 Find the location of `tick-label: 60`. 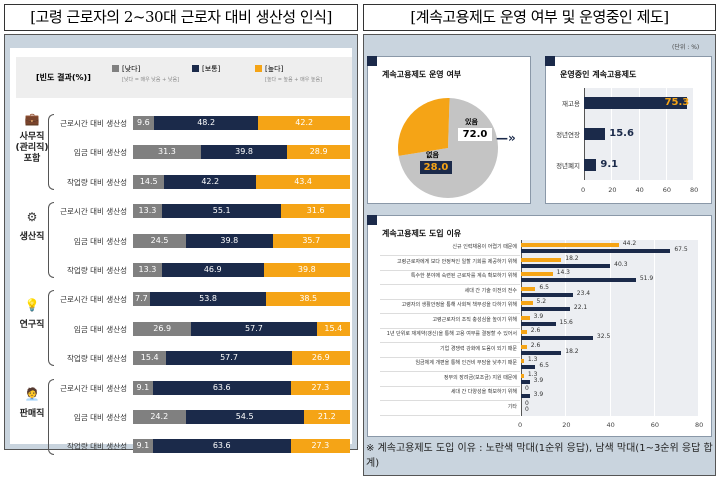

tick-label: 60 is located at coordinates (667, 190).